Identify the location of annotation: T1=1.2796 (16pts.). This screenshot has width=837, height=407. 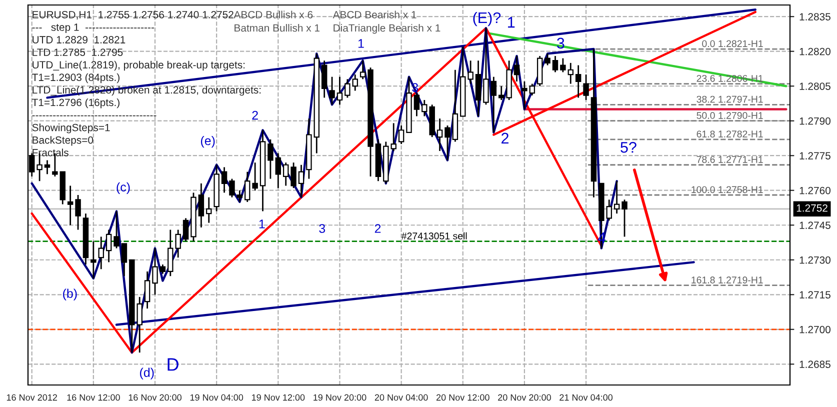
(76, 103).